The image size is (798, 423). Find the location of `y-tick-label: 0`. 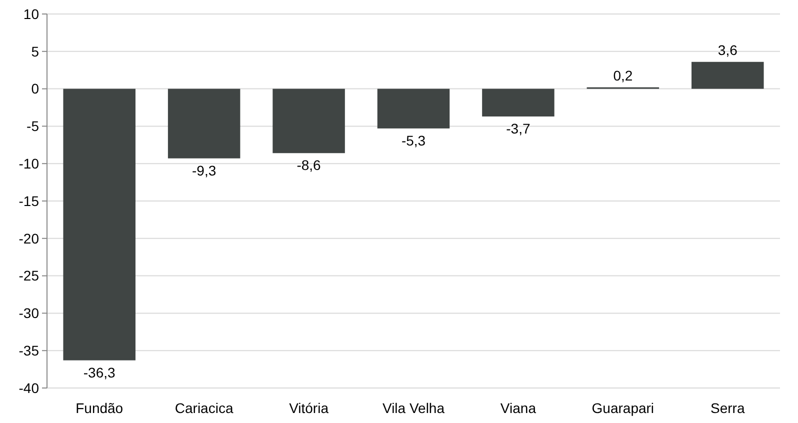

y-tick-label: 0 is located at coordinates (35, 88).